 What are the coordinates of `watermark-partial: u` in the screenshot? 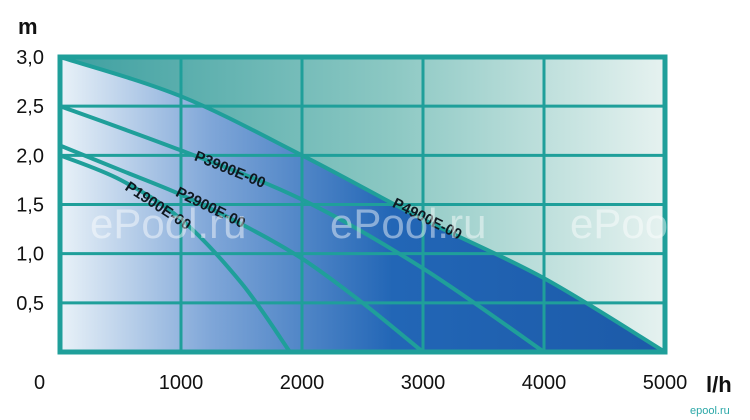 It's located at (7, 223).